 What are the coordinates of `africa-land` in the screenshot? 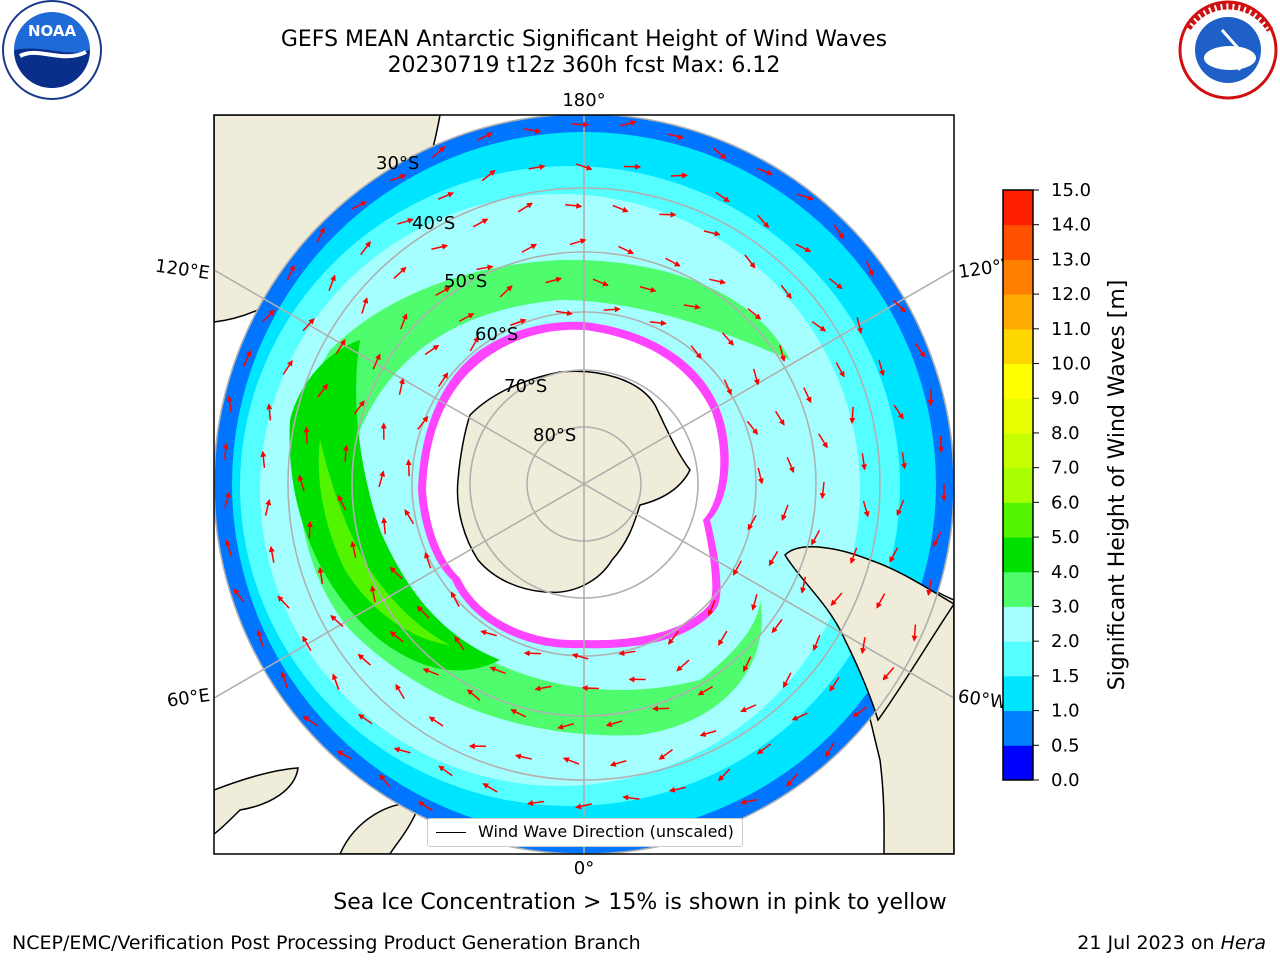 It's located at (256, 801).